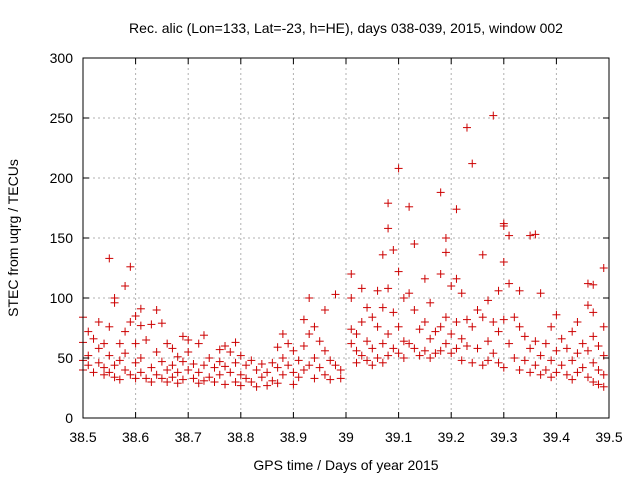 Image resolution: width=640 pixels, height=480 pixels. I want to click on y-tick-labels: 0 50 100 150 200 250 300, so click(62, 238).